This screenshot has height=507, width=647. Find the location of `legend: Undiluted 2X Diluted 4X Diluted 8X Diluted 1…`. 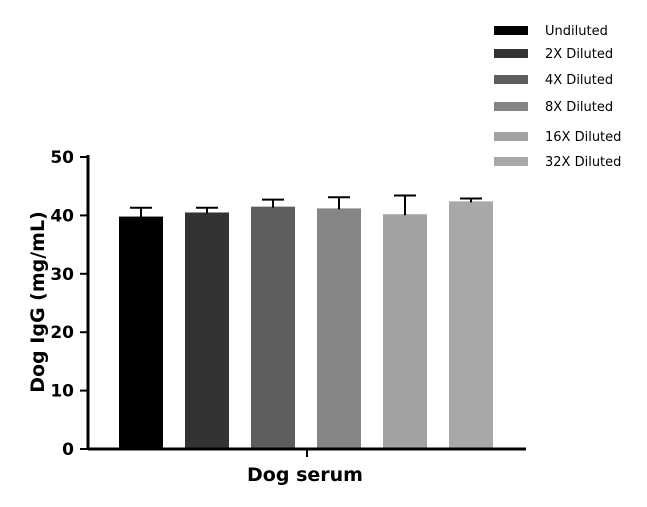

legend: Undiluted 2X Diluted 4X Diluted 8X Diluted 1… is located at coordinates (557, 97).